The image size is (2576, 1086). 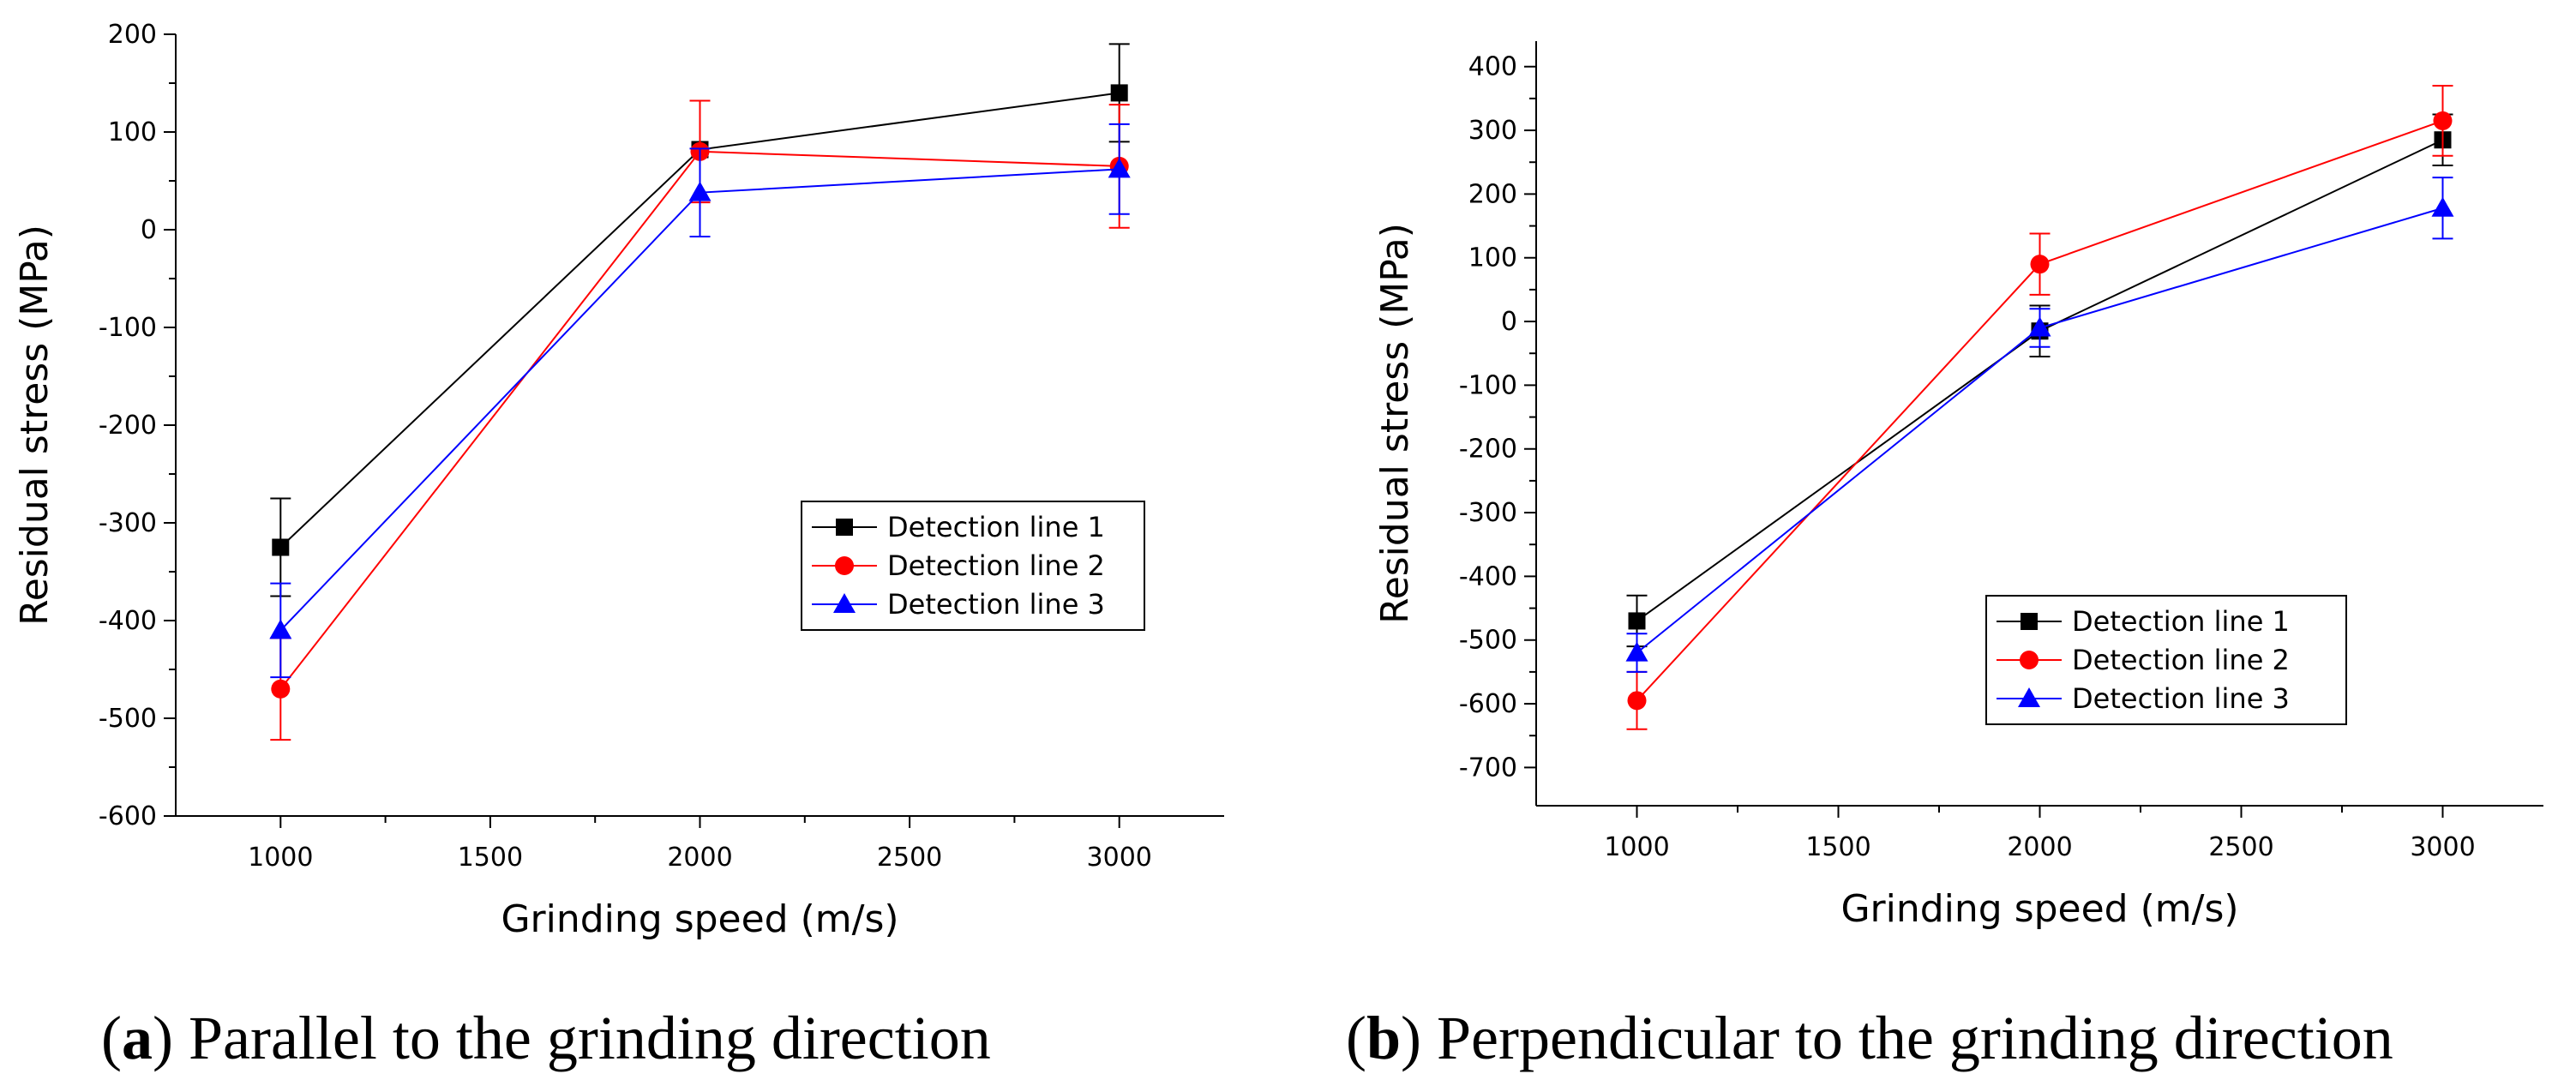 What do you see at coordinates (2039, 380) in the screenshot?
I see `chart-b-series-1-line` at bounding box center [2039, 380].